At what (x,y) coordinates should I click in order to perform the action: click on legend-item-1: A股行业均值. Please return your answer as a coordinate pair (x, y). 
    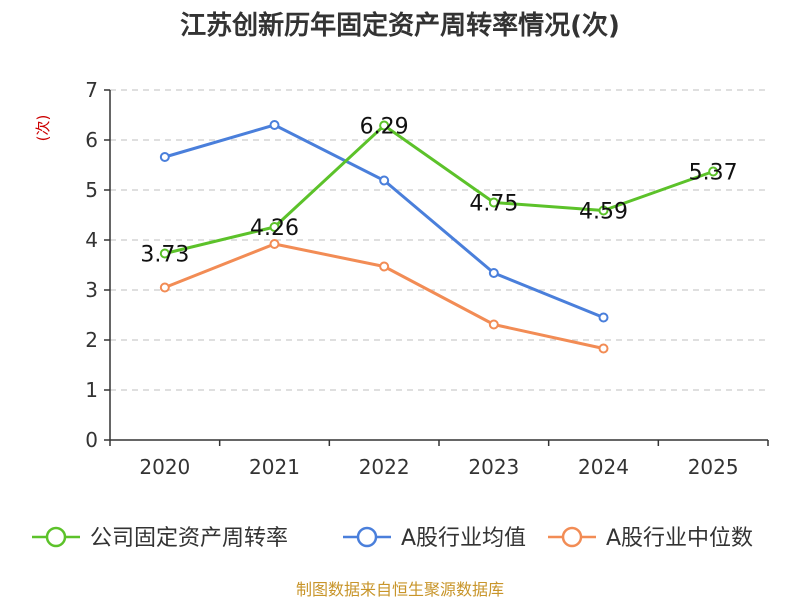
    Looking at the image, I should click on (434, 538).